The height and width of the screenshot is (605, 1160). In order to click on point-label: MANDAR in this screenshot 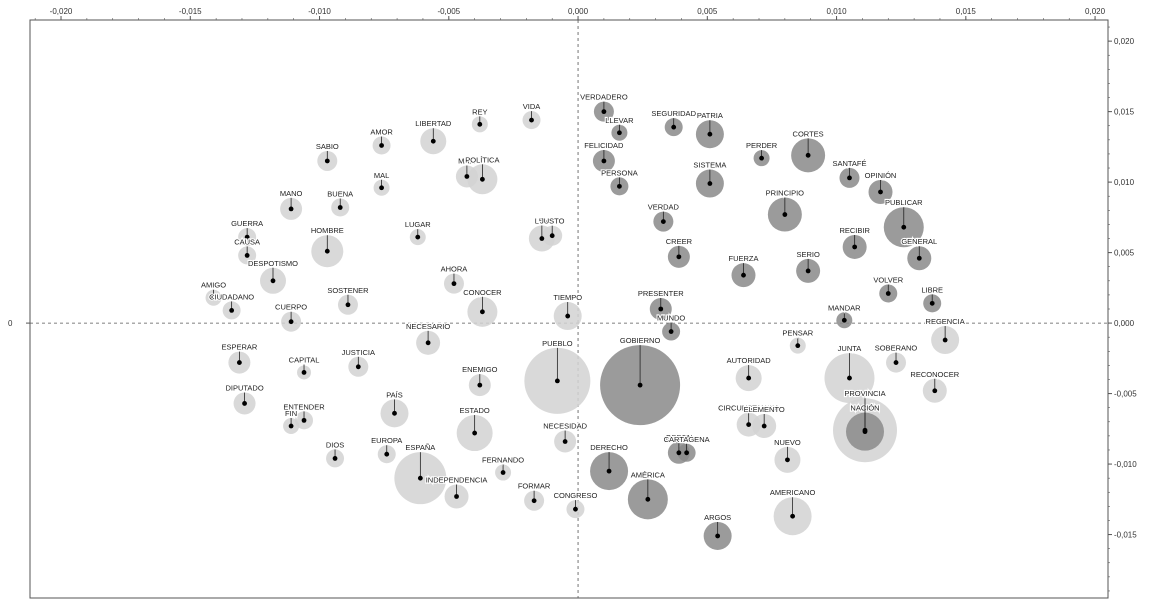, I will do `click(844, 307)`.